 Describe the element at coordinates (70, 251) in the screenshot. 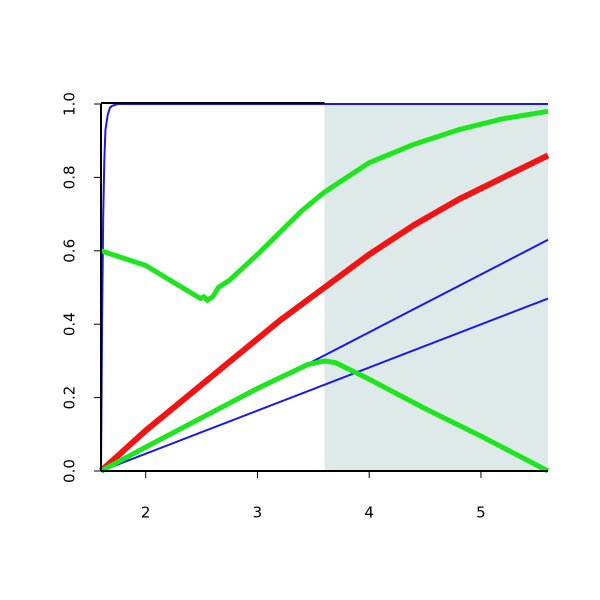

I see `y-tick-label: 0.6` at that location.